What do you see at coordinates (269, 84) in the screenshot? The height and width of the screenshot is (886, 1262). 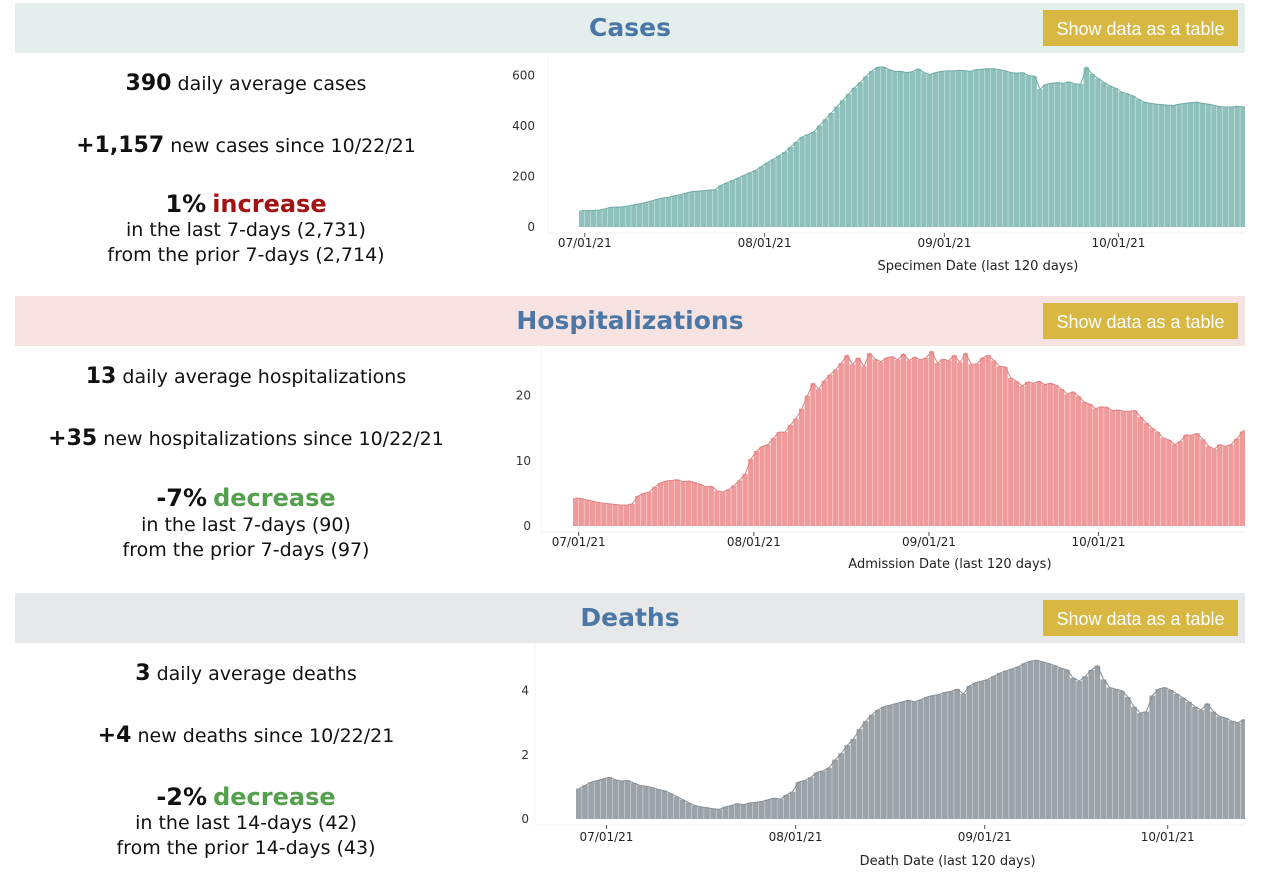 I see `cases-avg-label: daily average cases` at bounding box center [269, 84].